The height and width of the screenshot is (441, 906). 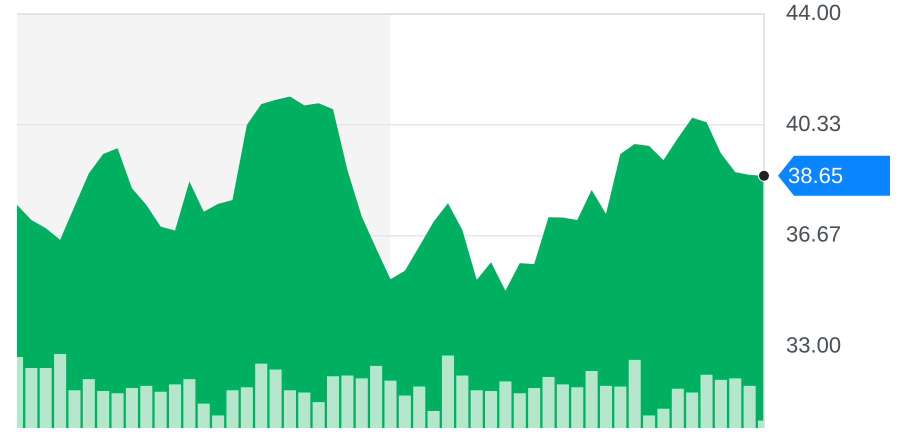 I want to click on y-tick-label: 33.00, so click(x=814, y=345).